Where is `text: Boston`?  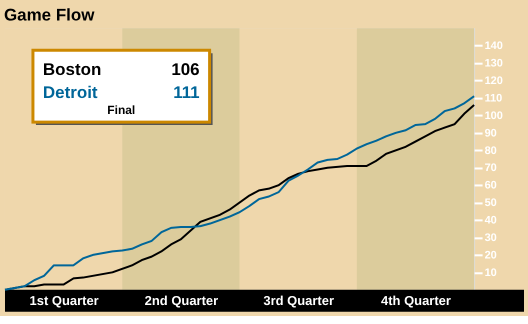 text: Boston is located at coordinates (72, 70).